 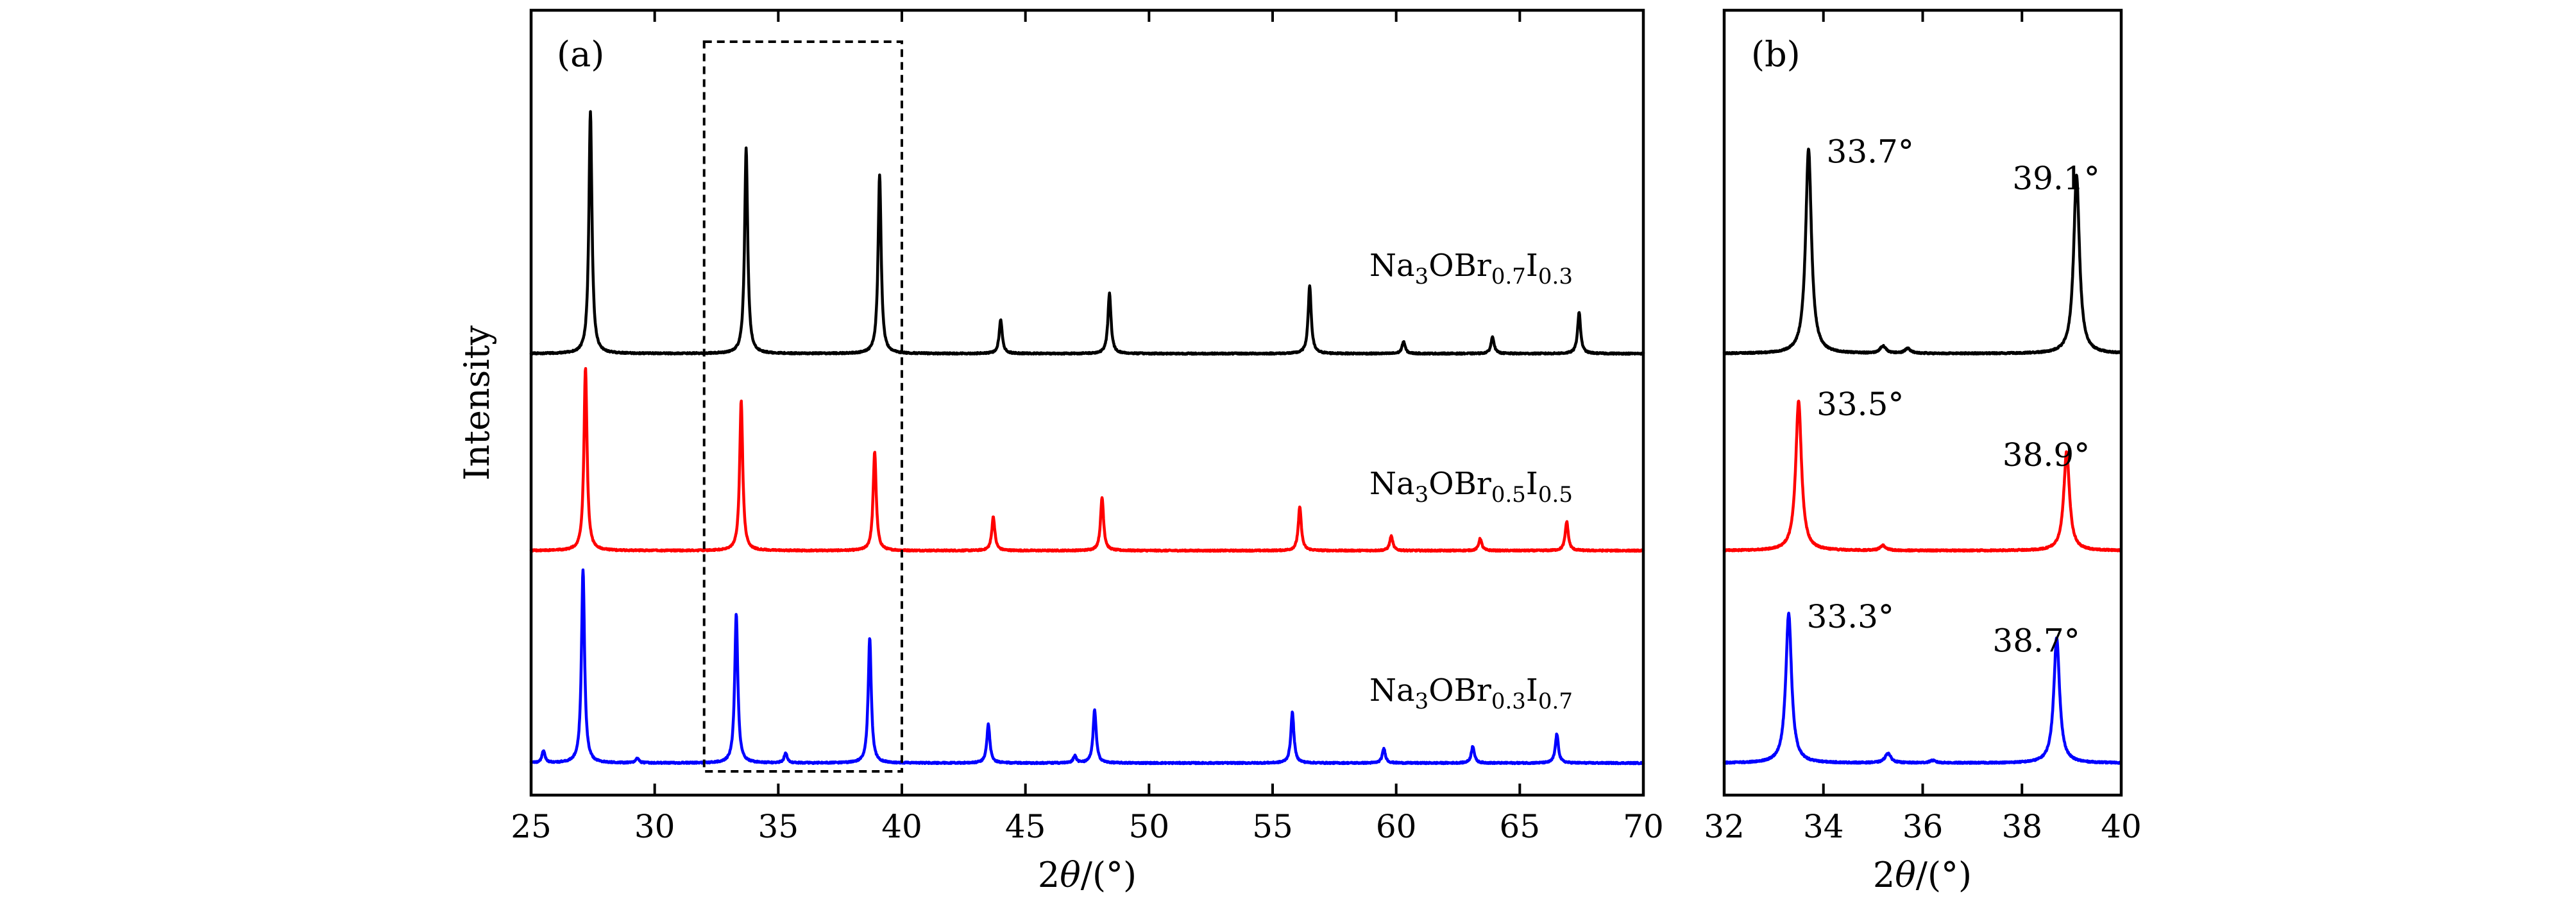 What do you see at coordinates (1520, 826) in the screenshot?
I see `x-tick-label-65: 65` at bounding box center [1520, 826].